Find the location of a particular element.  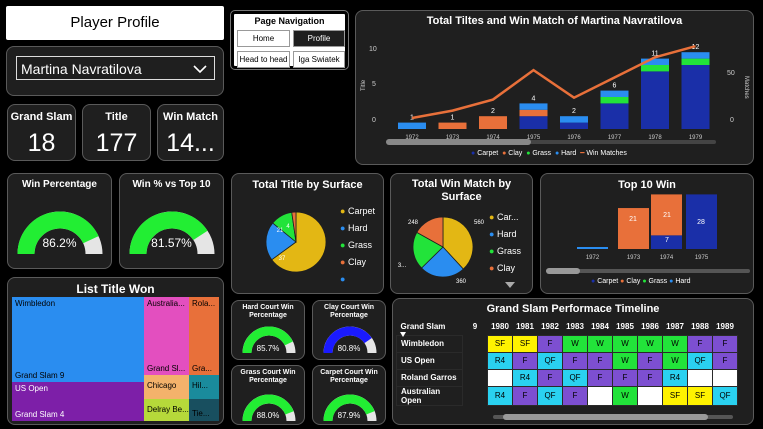

timeline-row-name: Wimbledon is located at coordinates (429, 343).